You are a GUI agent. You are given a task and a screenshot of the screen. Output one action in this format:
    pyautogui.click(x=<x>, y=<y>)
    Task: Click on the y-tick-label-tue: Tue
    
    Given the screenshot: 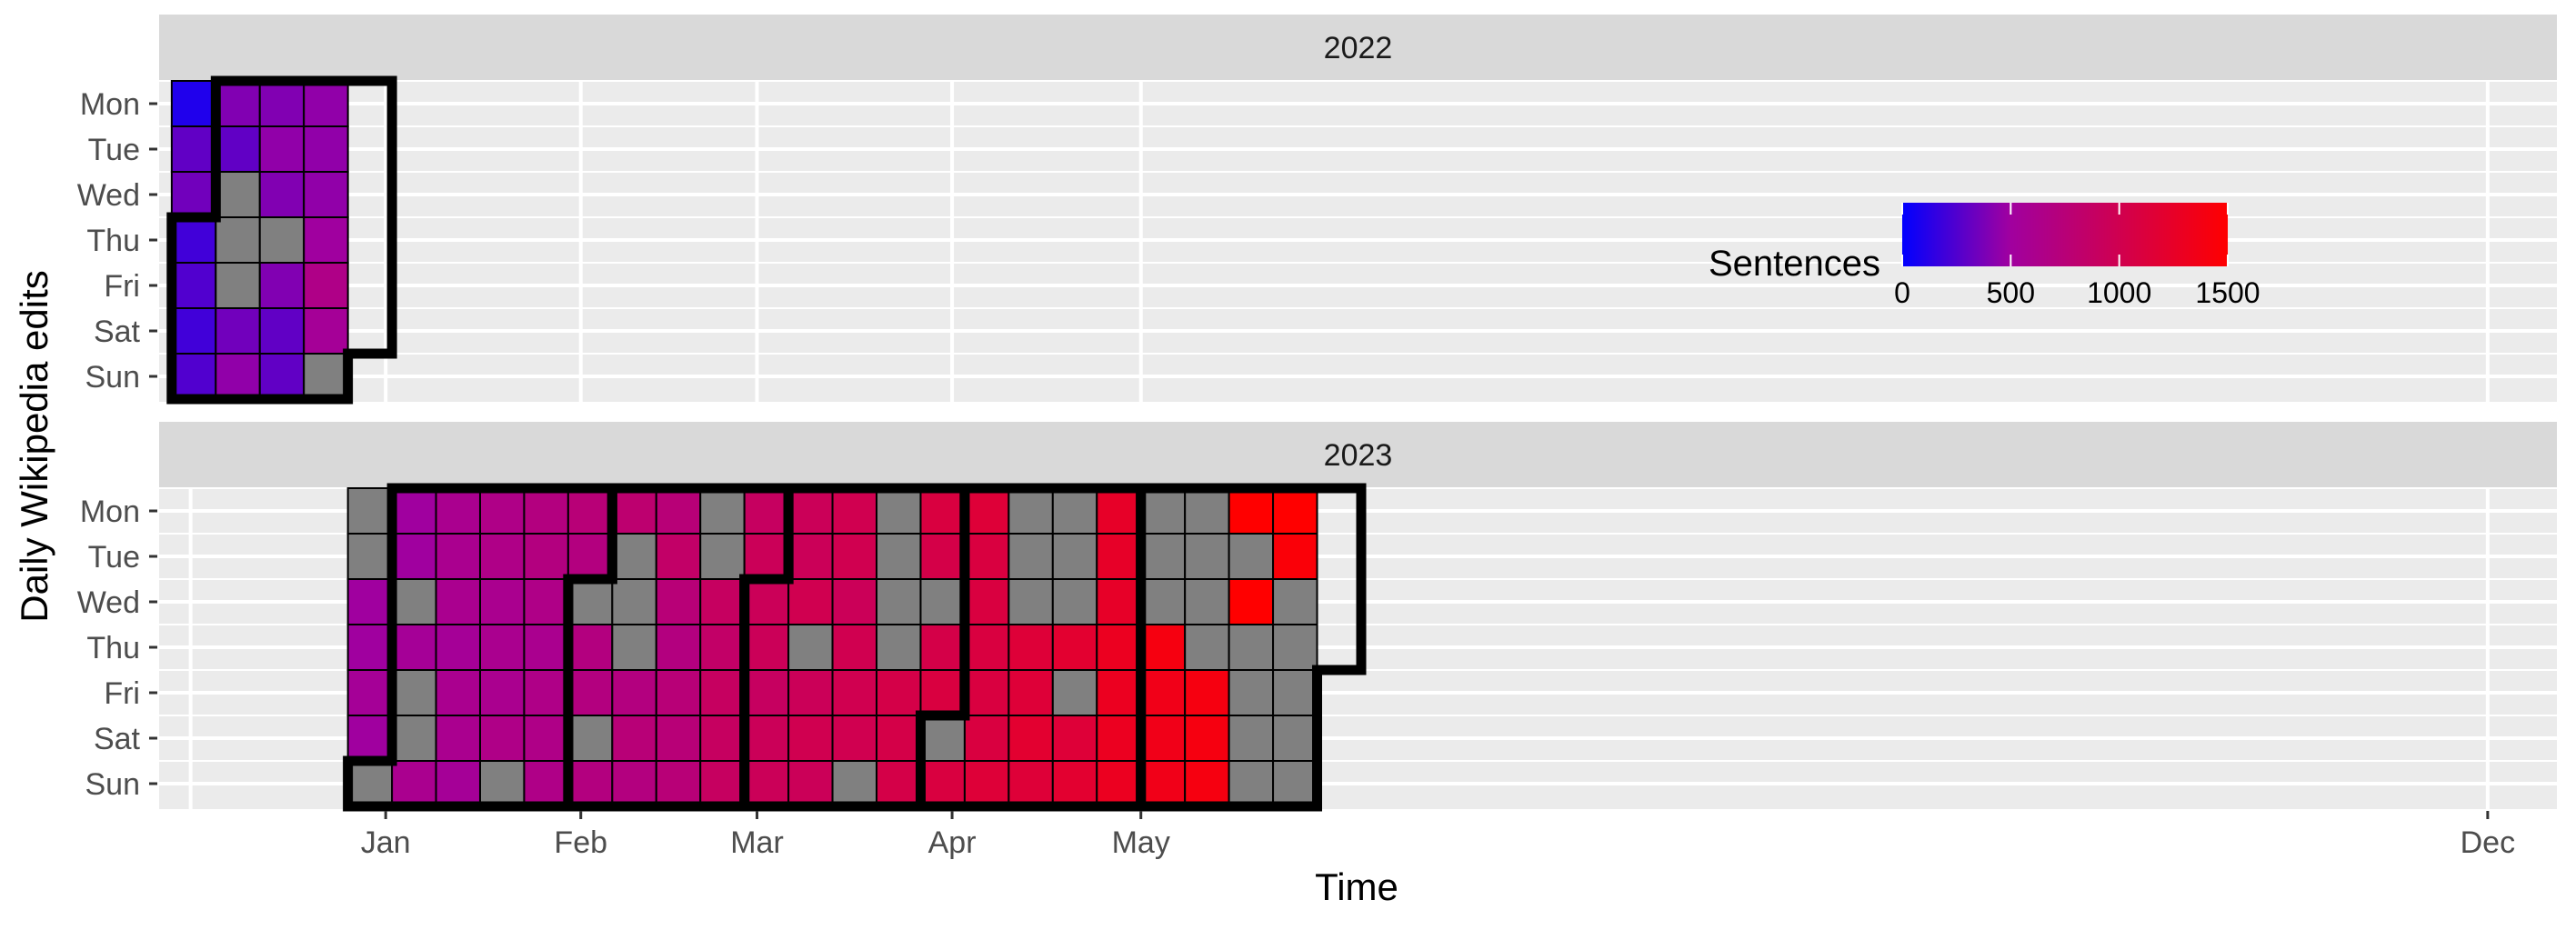 What is the action you would take?
    pyautogui.click(x=114, y=557)
    